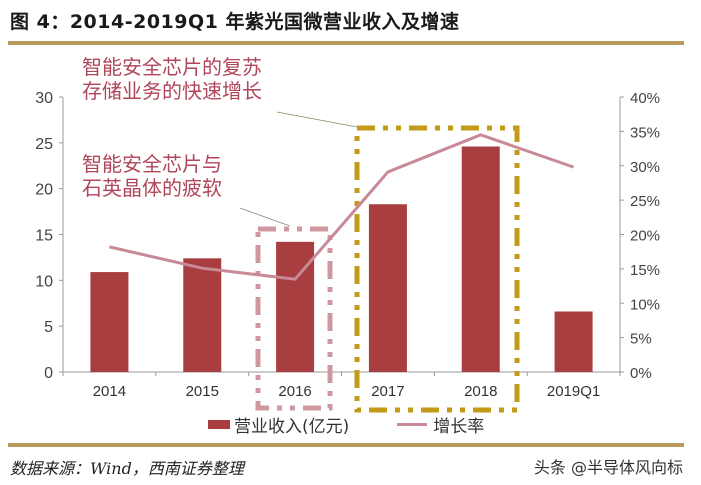  What do you see at coordinates (645, 167) in the screenshot?
I see `svg-text: 30%` at bounding box center [645, 167].